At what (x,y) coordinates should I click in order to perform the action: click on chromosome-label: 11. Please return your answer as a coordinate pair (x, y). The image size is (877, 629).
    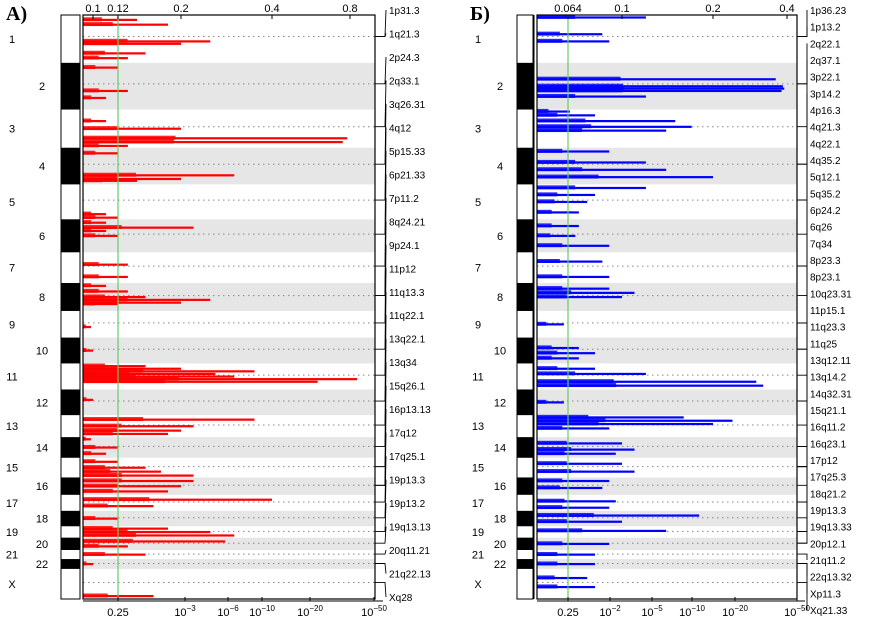
    Looking at the image, I should click on (477, 377).